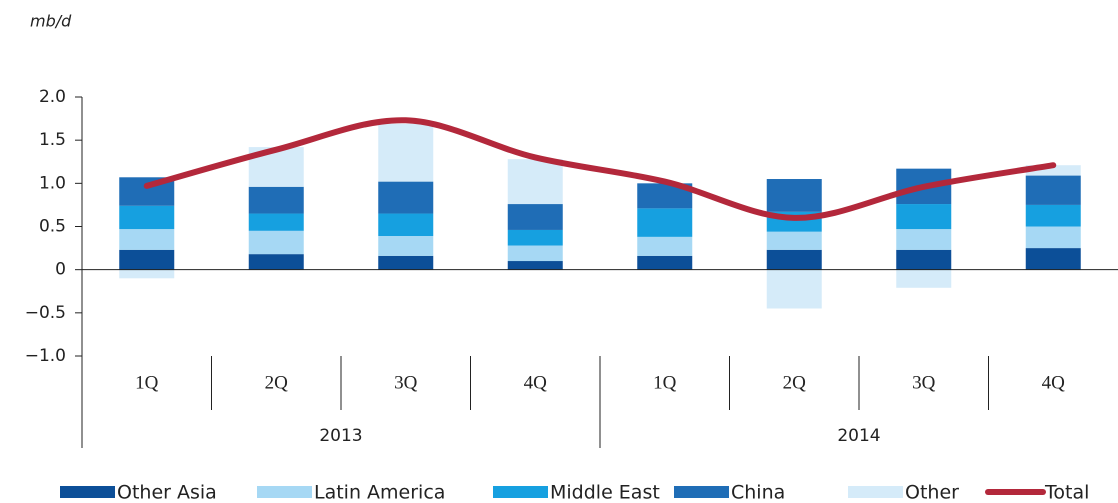 The width and height of the screenshot is (1118, 503). I want to click on legend-label: Middle East, so click(605, 492).